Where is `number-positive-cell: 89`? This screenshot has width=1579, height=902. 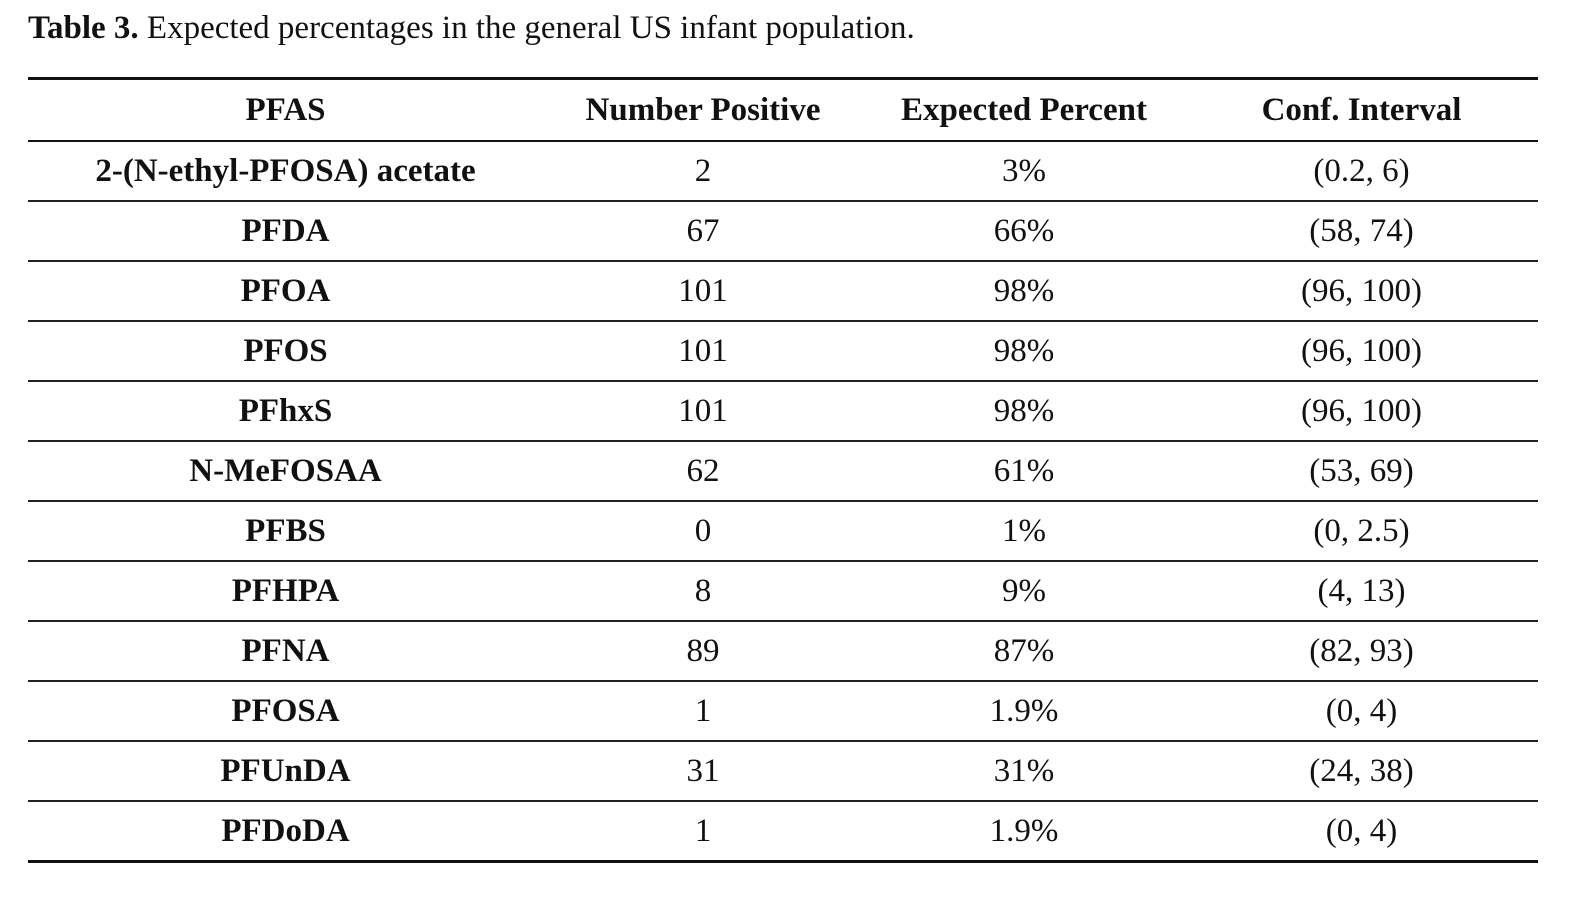 number-positive-cell: 89 is located at coordinates (703, 650).